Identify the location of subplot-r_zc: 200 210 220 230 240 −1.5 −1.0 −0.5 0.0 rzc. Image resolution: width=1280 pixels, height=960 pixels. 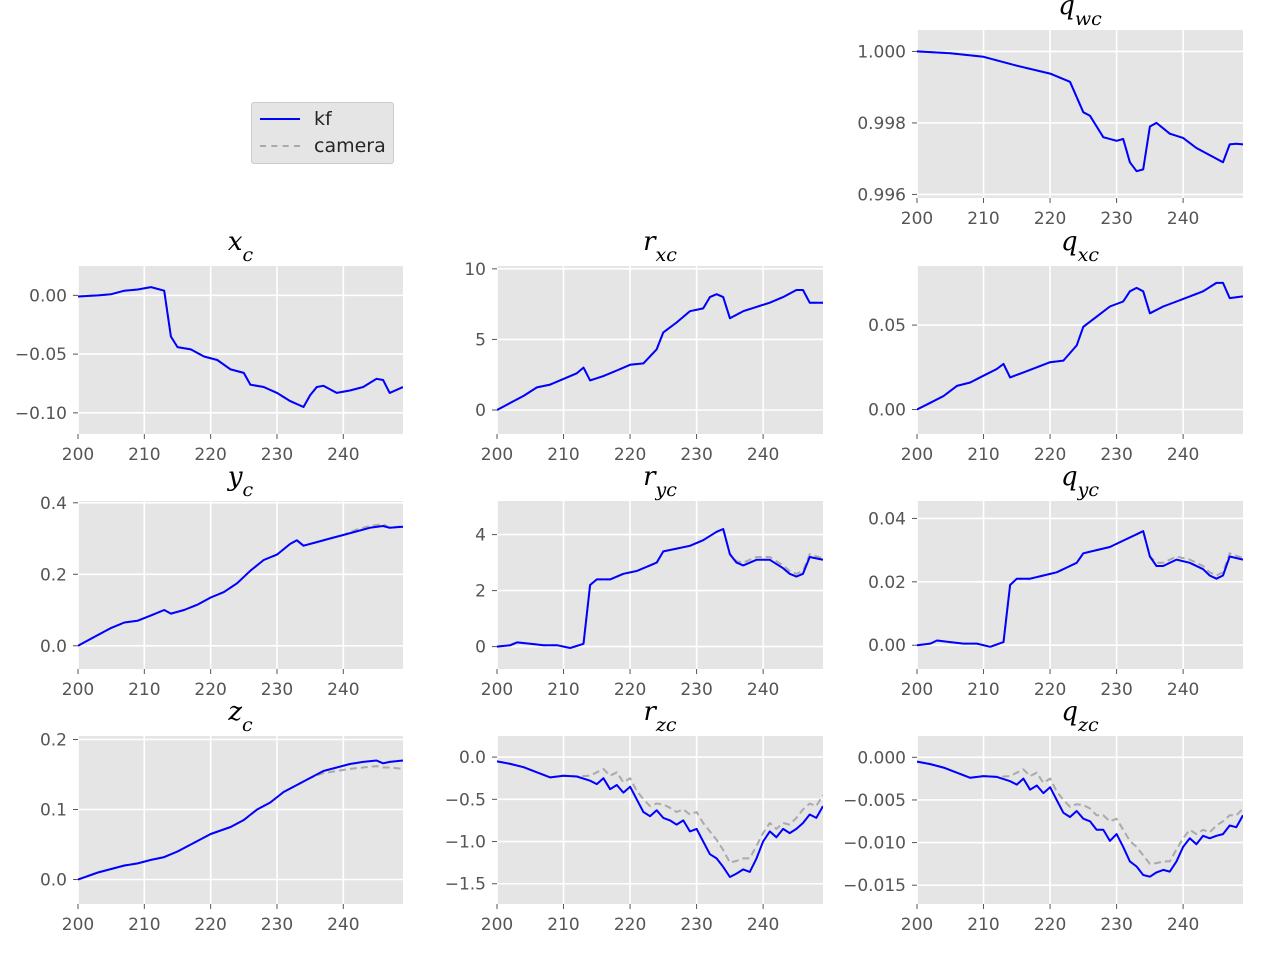
(634, 816).